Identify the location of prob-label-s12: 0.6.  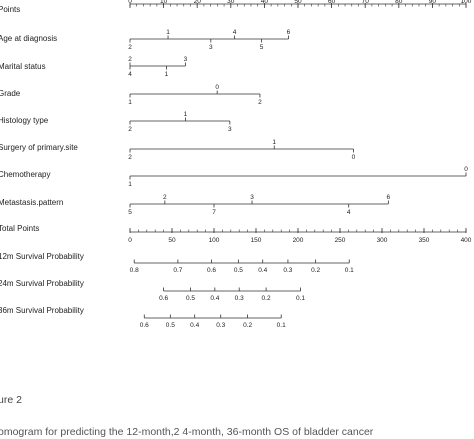
(211, 270).